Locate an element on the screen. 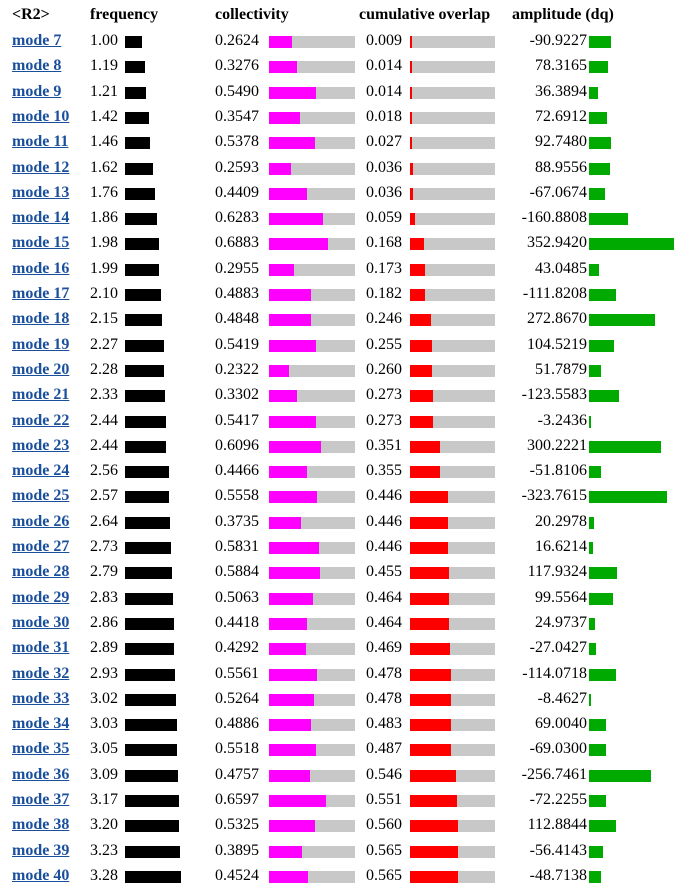  mode-link: mode 28 is located at coordinates (41, 572).